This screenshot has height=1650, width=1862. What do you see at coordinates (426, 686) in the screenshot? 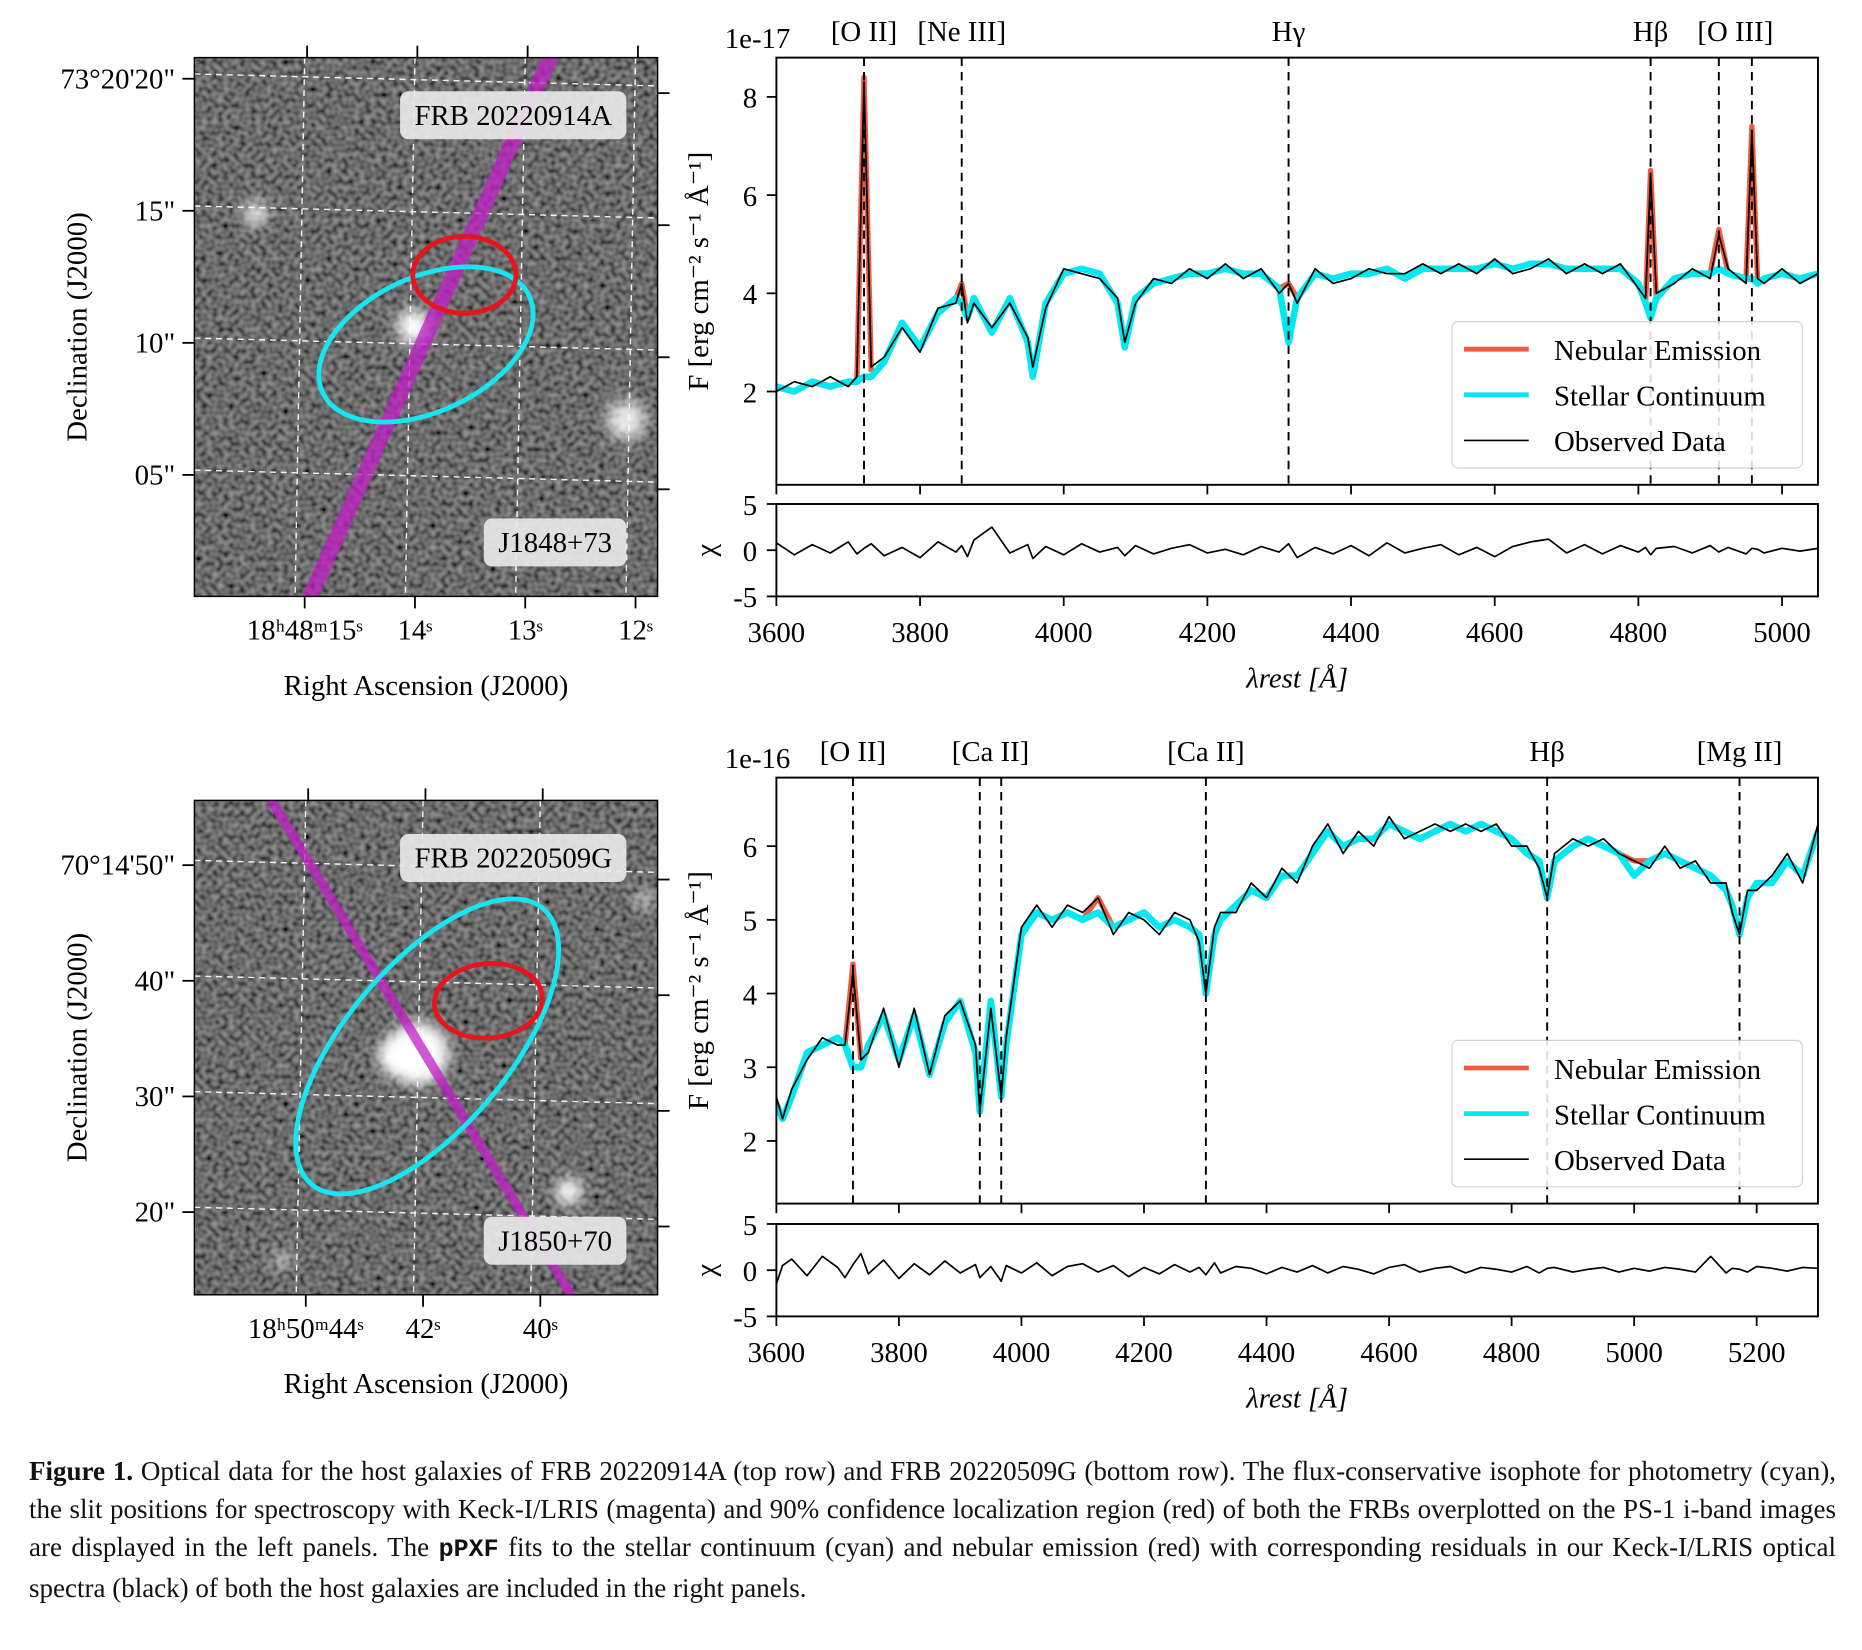
I see `x-axis-label: Right Ascension (J2000)` at bounding box center [426, 686].